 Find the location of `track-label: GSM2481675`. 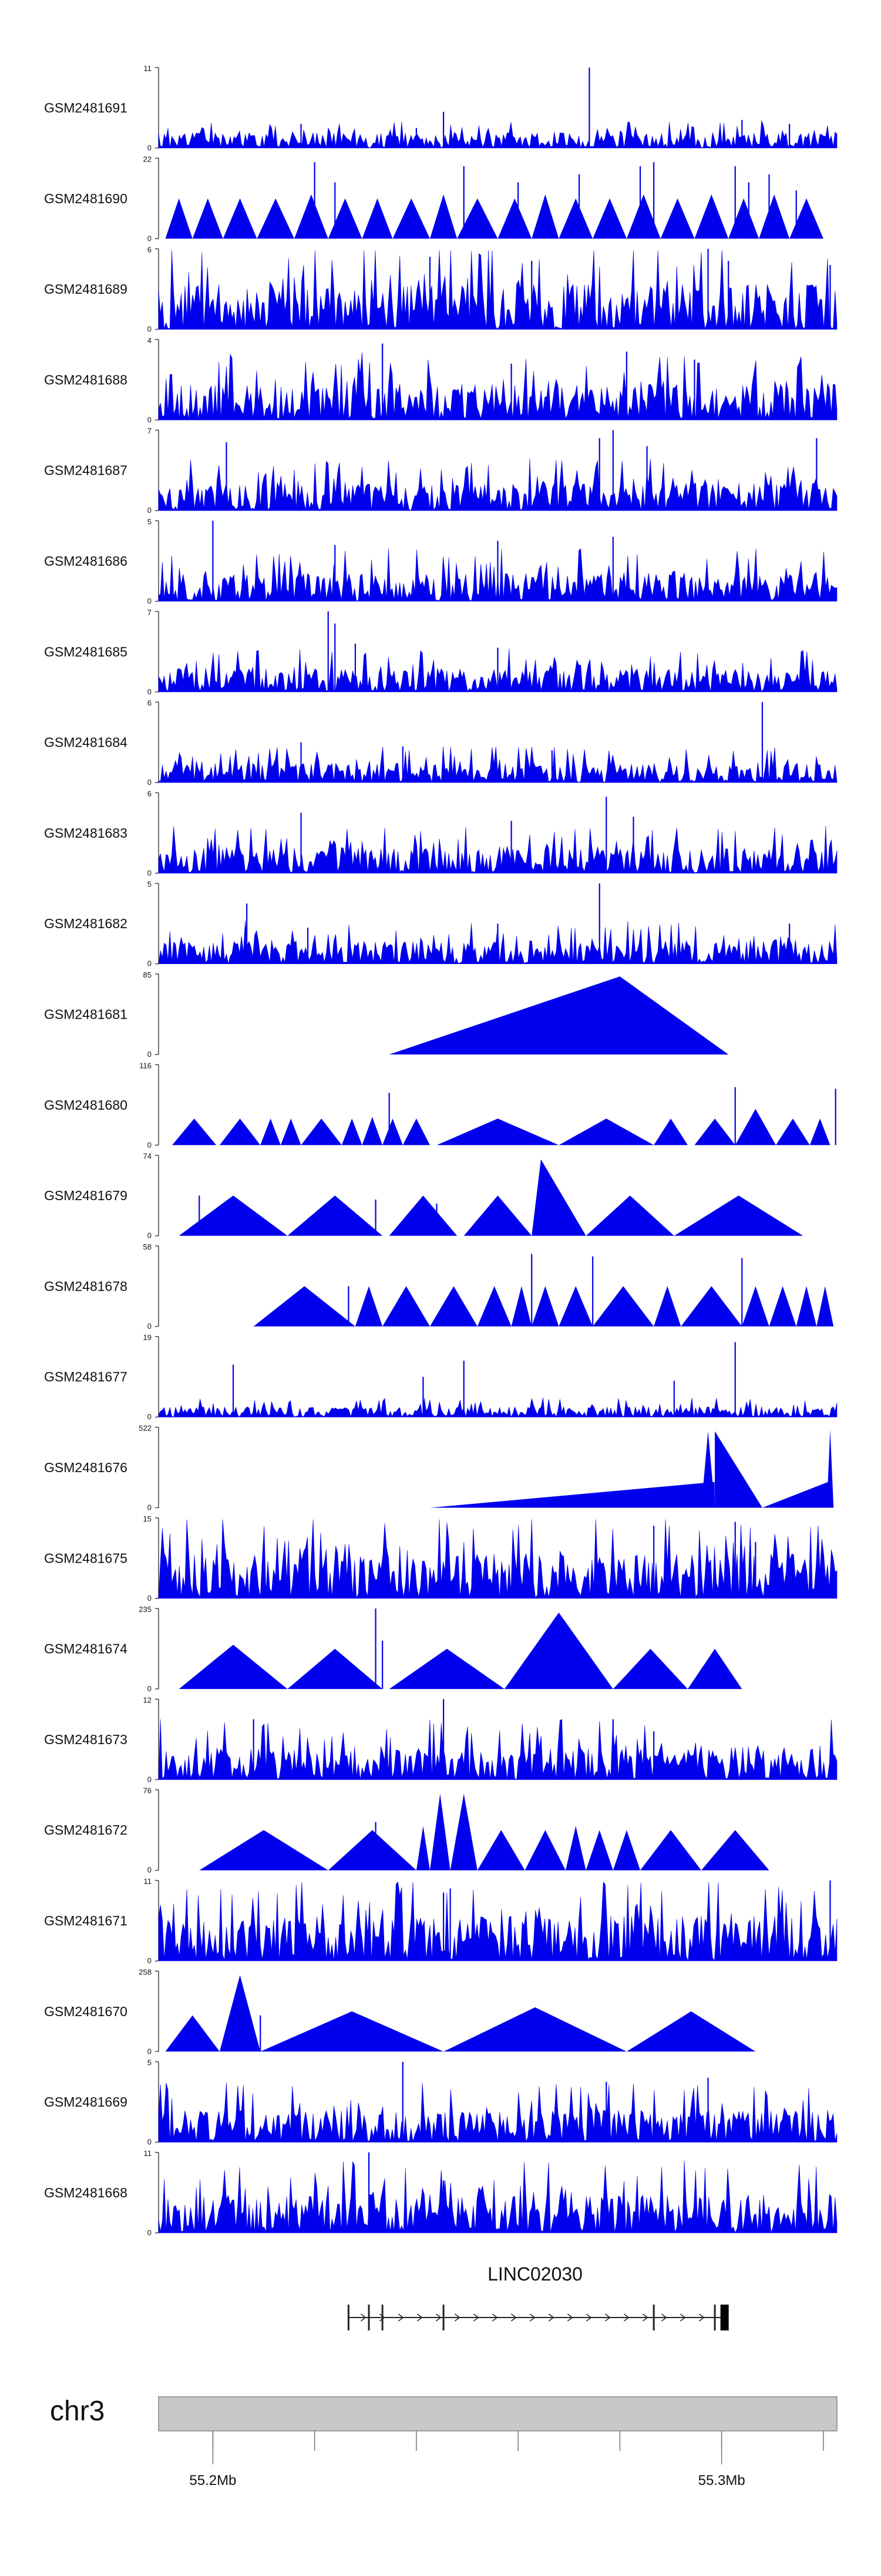

track-label: GSM2481675 is located at coordinates (85, 1558).